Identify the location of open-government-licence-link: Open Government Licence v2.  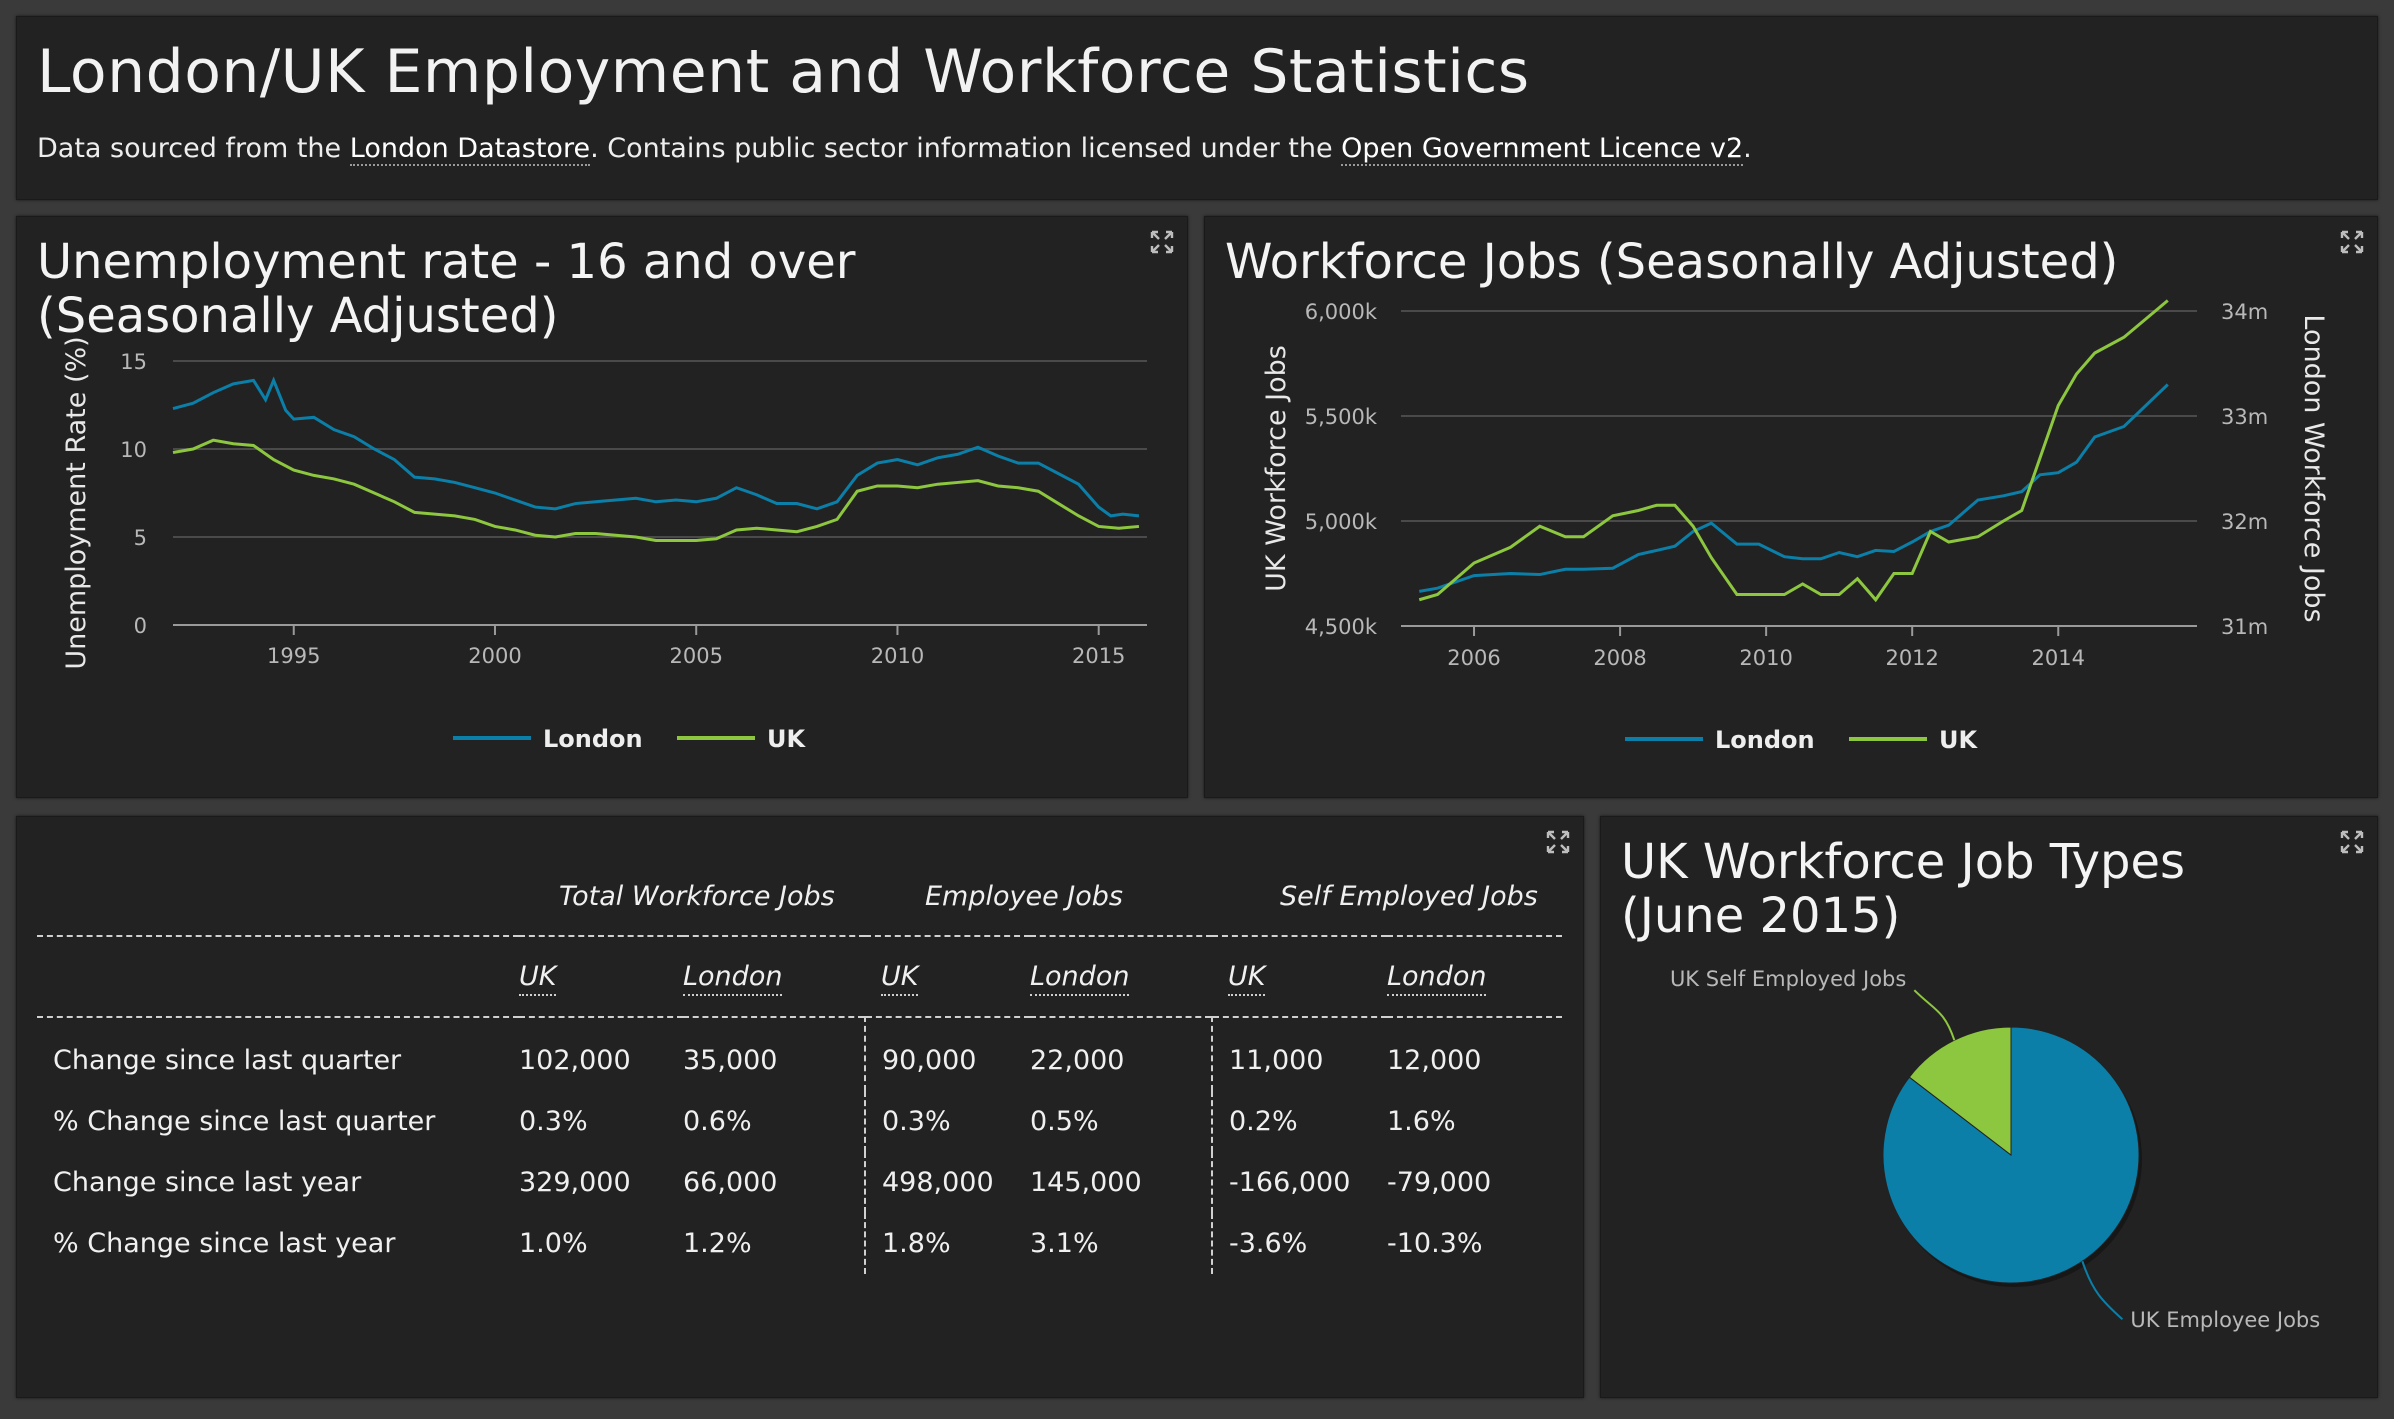
(1542, 149).